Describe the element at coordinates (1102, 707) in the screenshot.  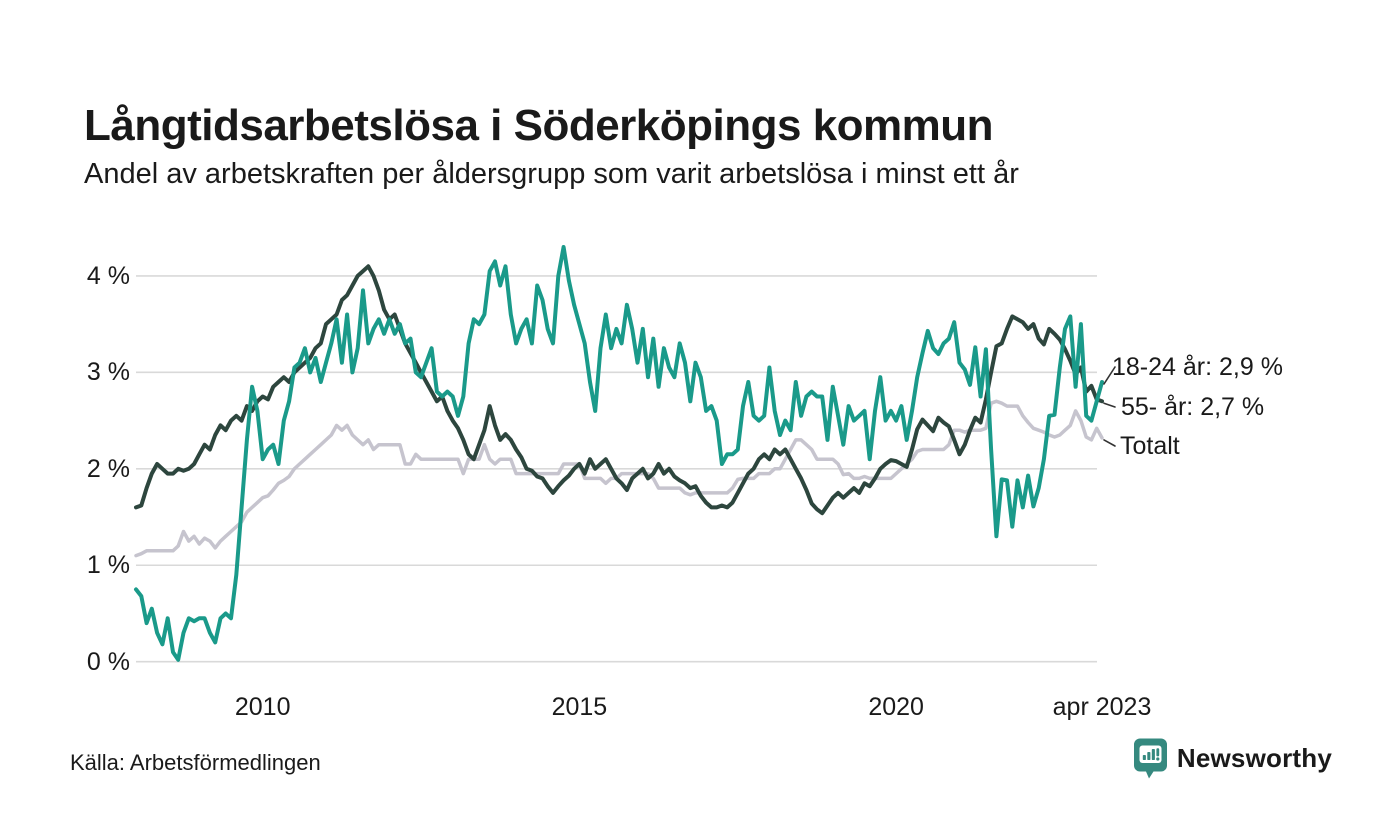
I see `x-axis-tick-label: apr 2023` at that location.